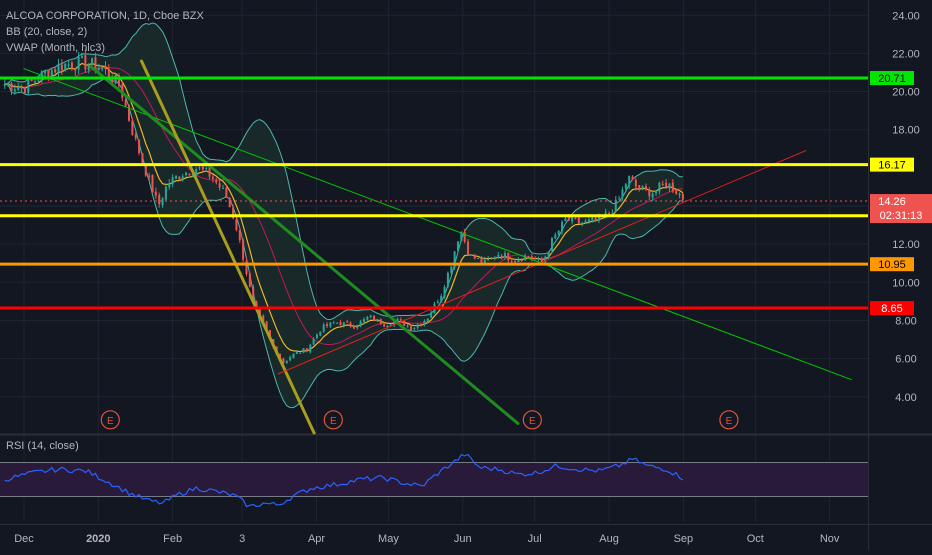 The image size is (932, 555). What do you see at coordinates (56, 48) in the screenshot?
I see `vwap-legend: VWAP (Month, hlc3)` at bounding box center [56, 48].